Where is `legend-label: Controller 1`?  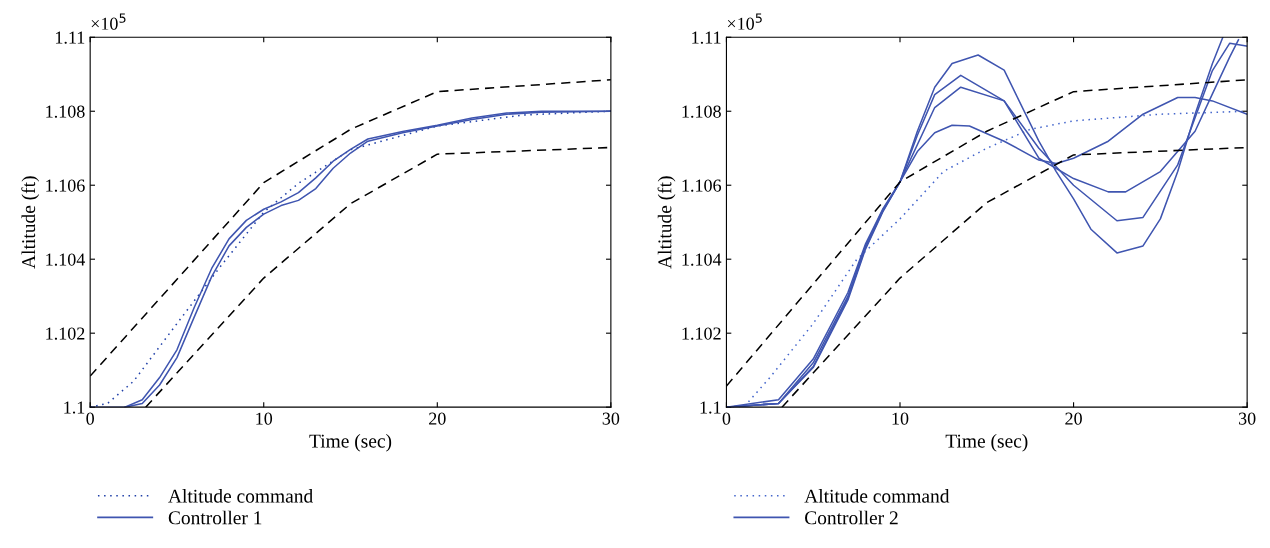
legend-label: Controller 1 is located at coordinates (215, 517).